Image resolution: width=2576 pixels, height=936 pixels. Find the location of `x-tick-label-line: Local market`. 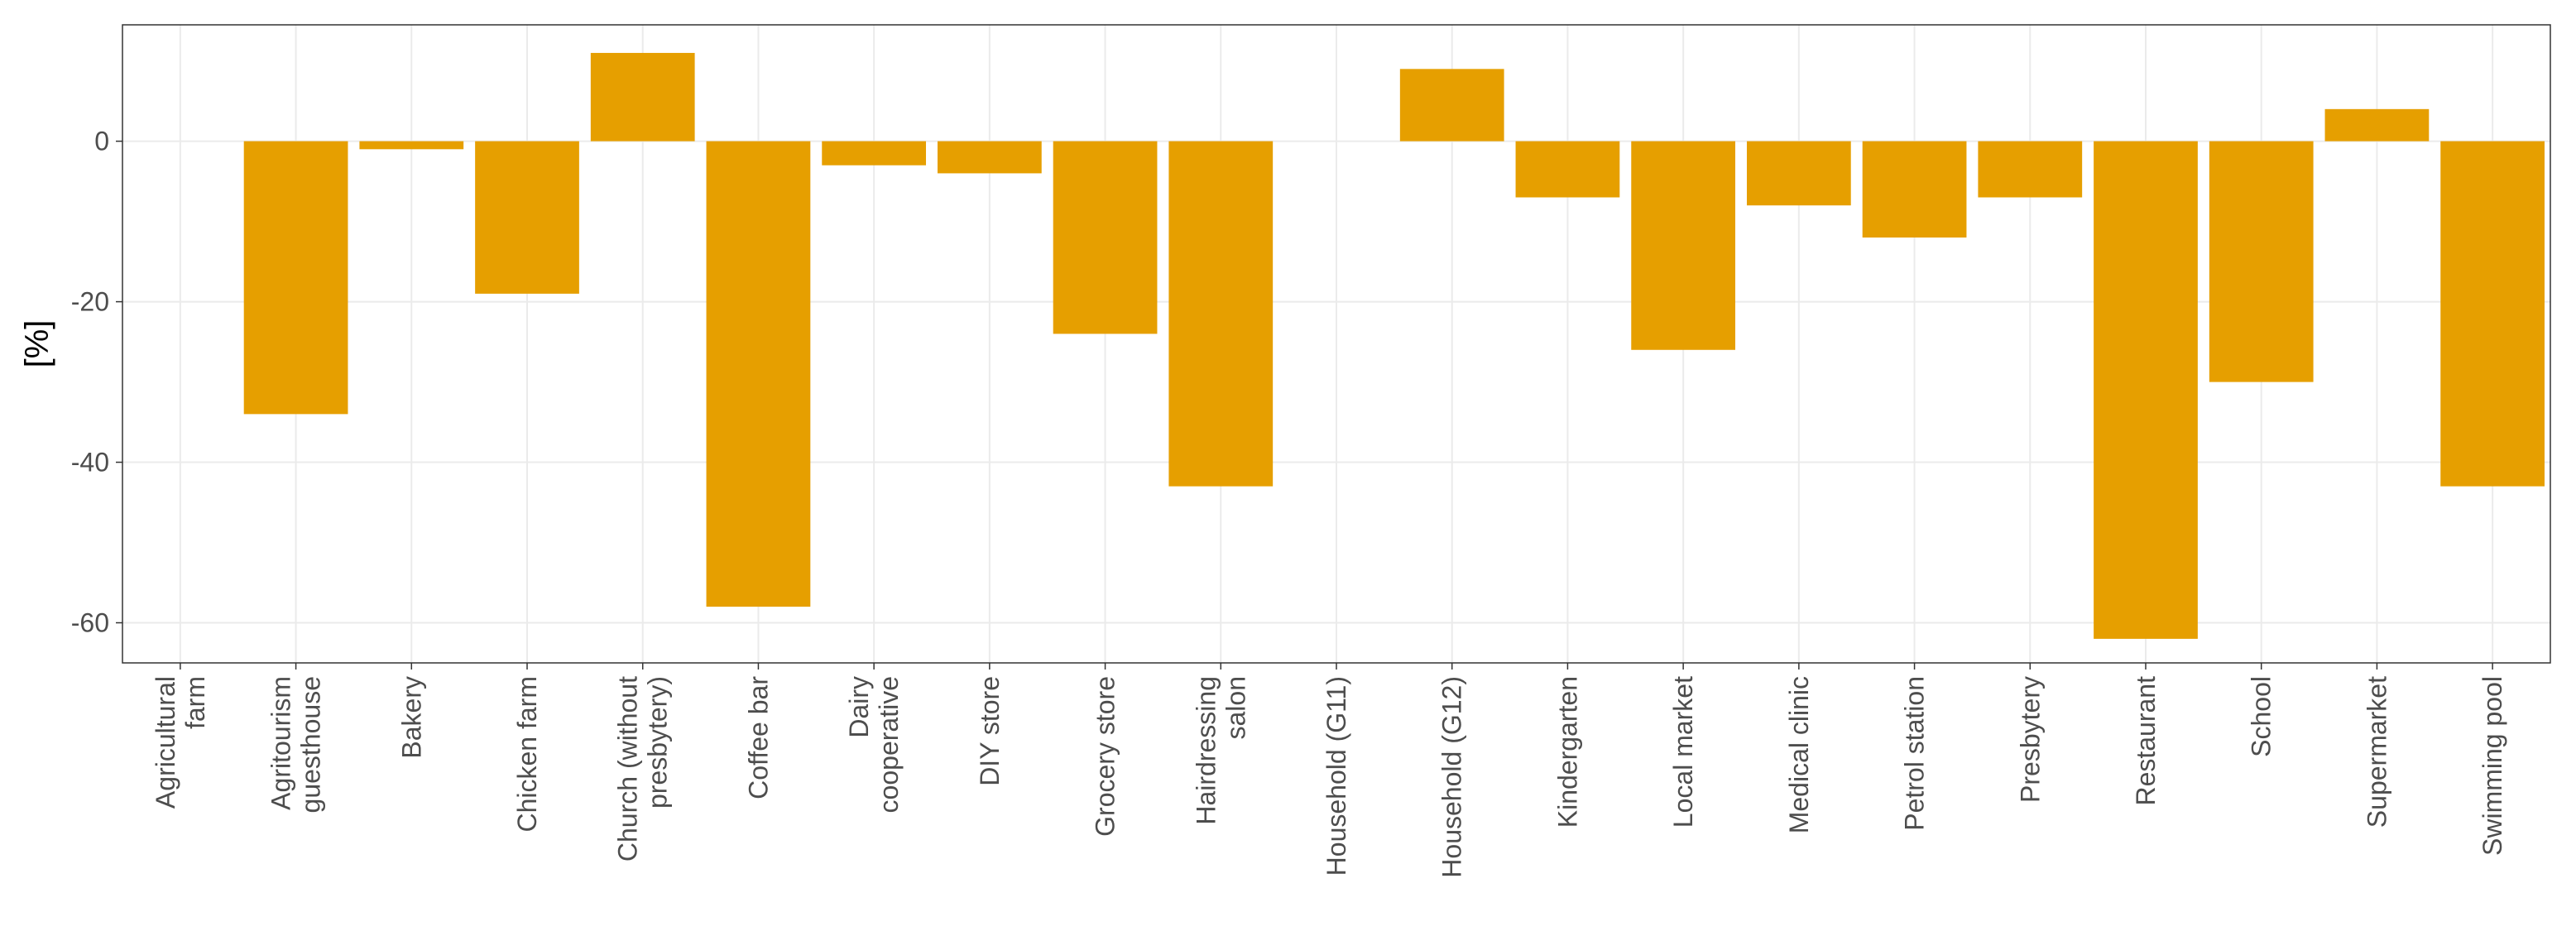

x-tick-label-line: Local market is located at coordinates (1683, 752).